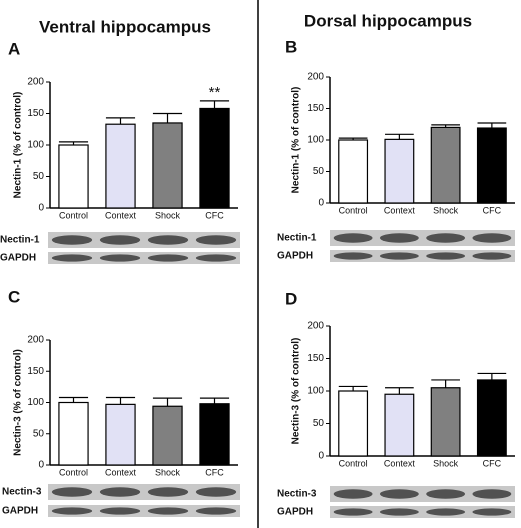  Describe the element at coordinates (215, 92) in the screenshot. I see `annotation: **` at that location.